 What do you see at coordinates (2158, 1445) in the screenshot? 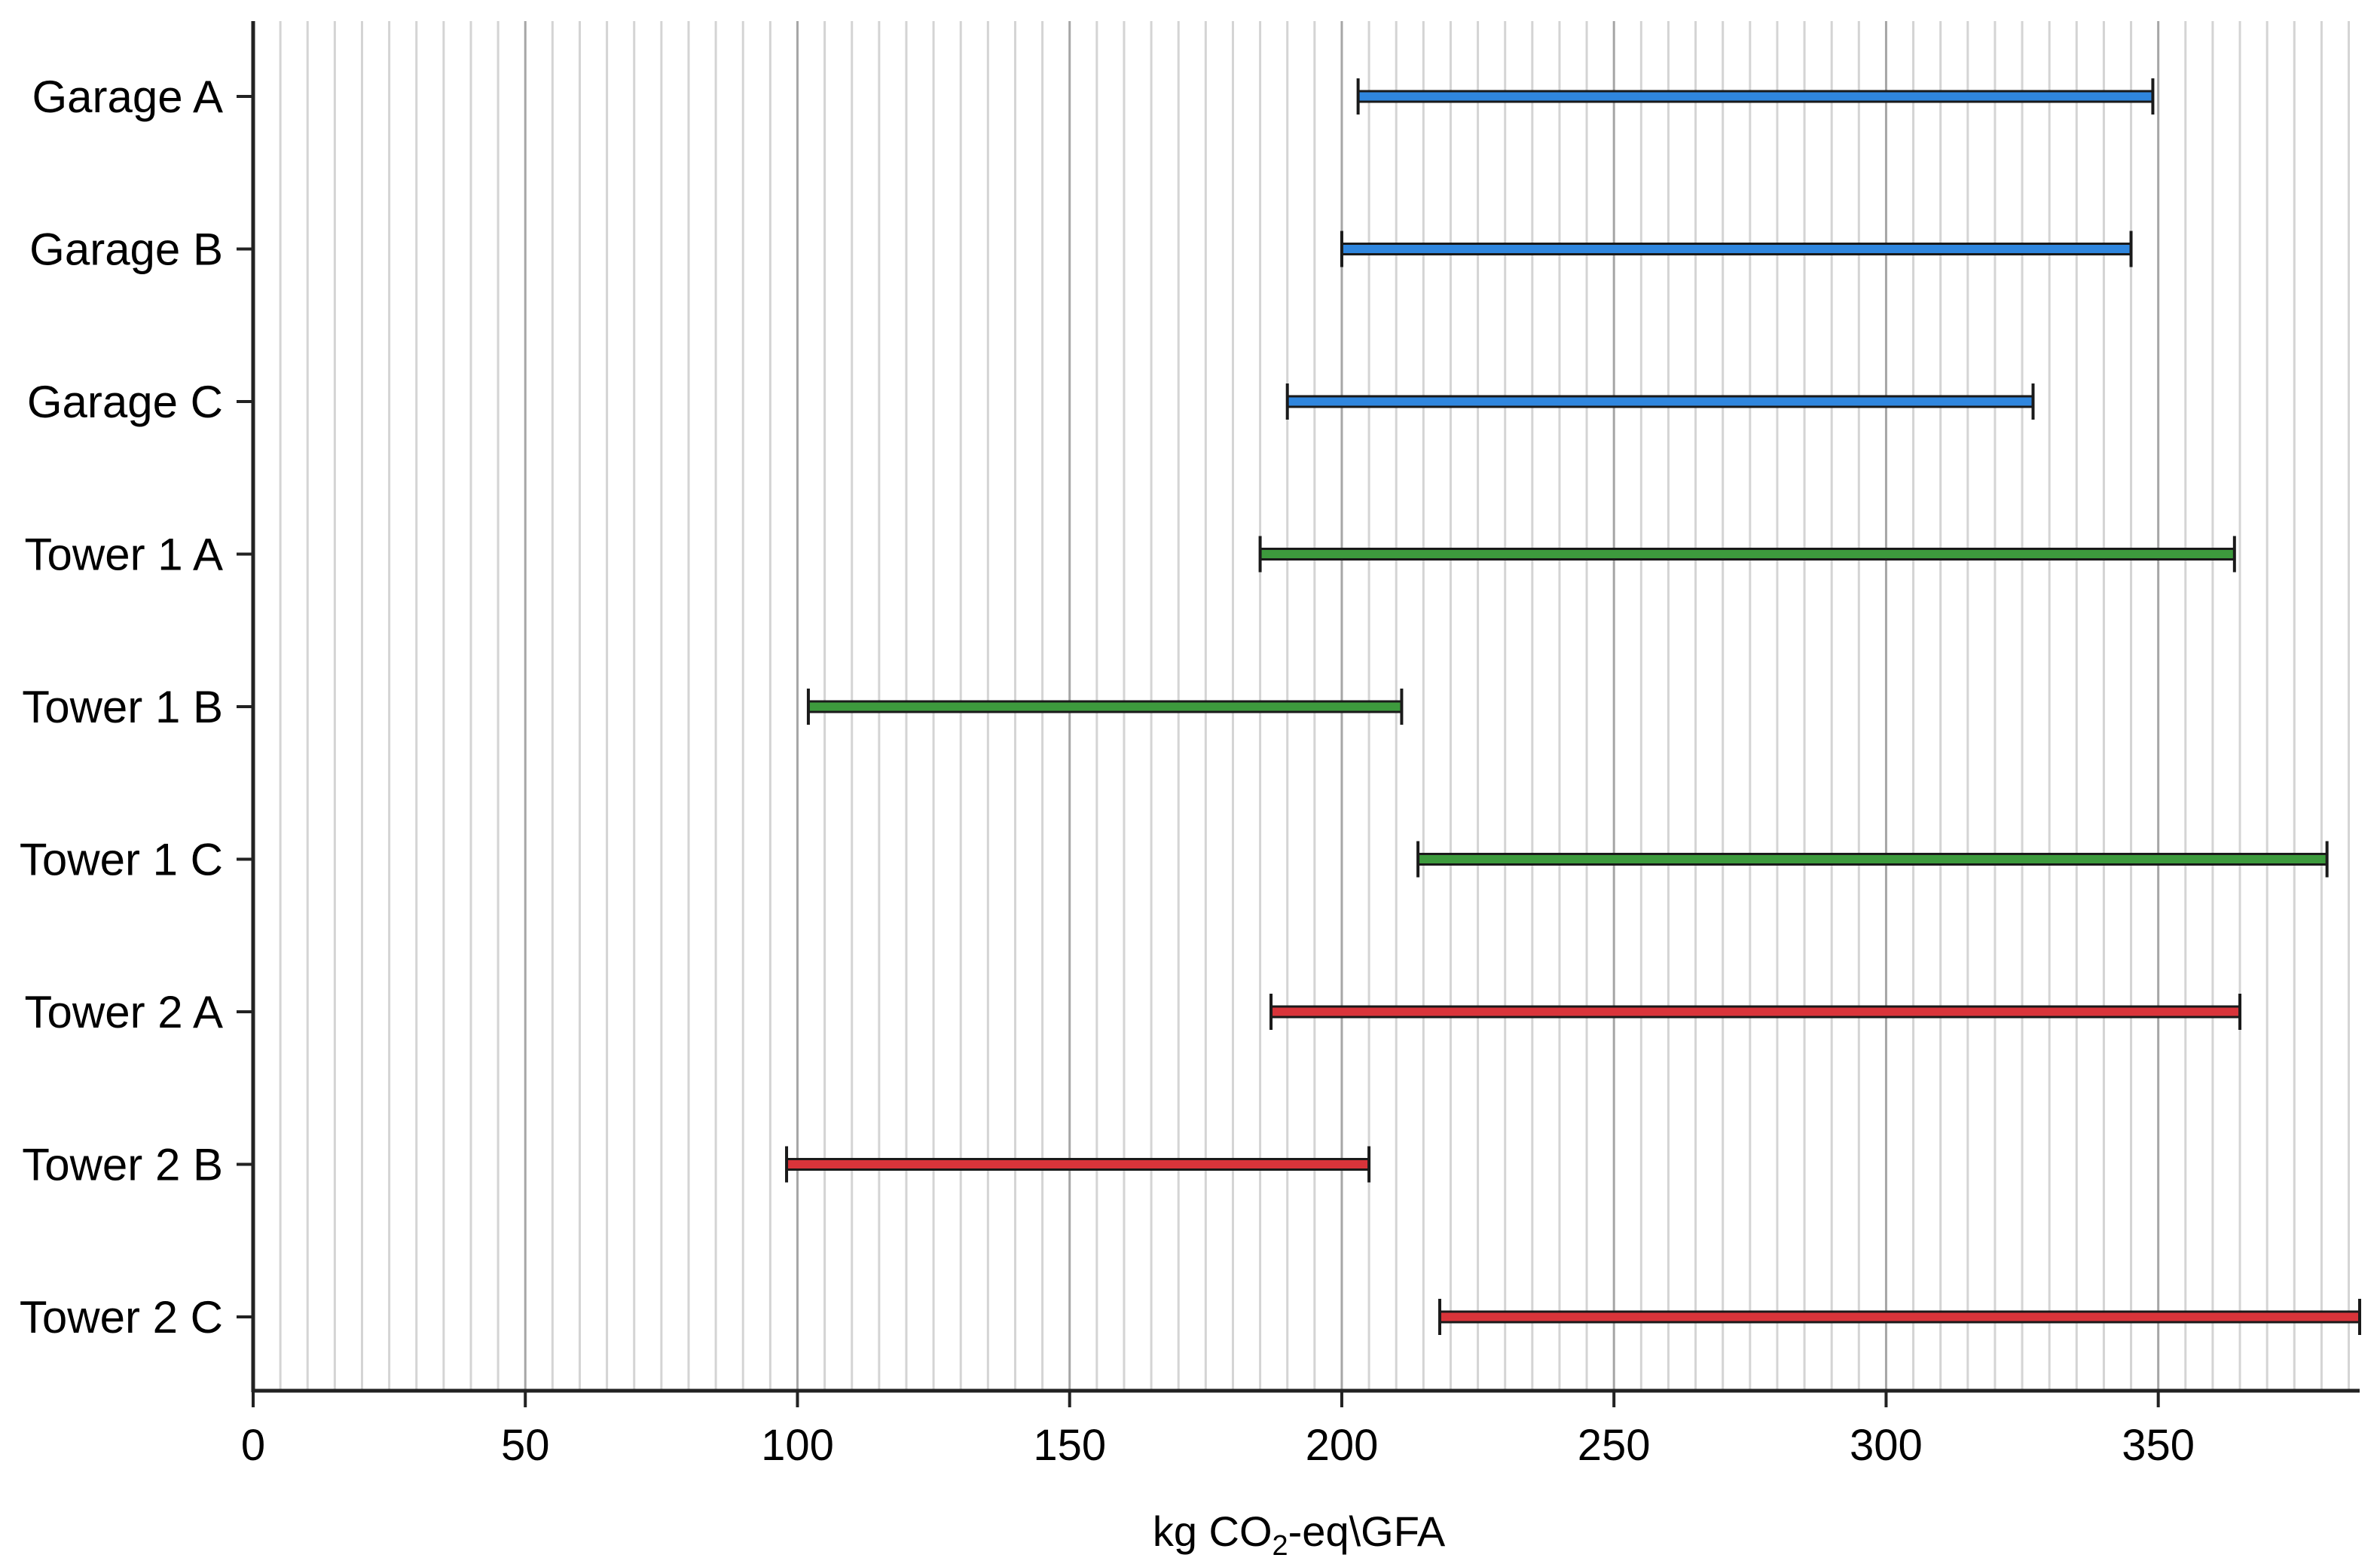
I see `x-tick-label: 350` at bounding box center [2158, 1445].